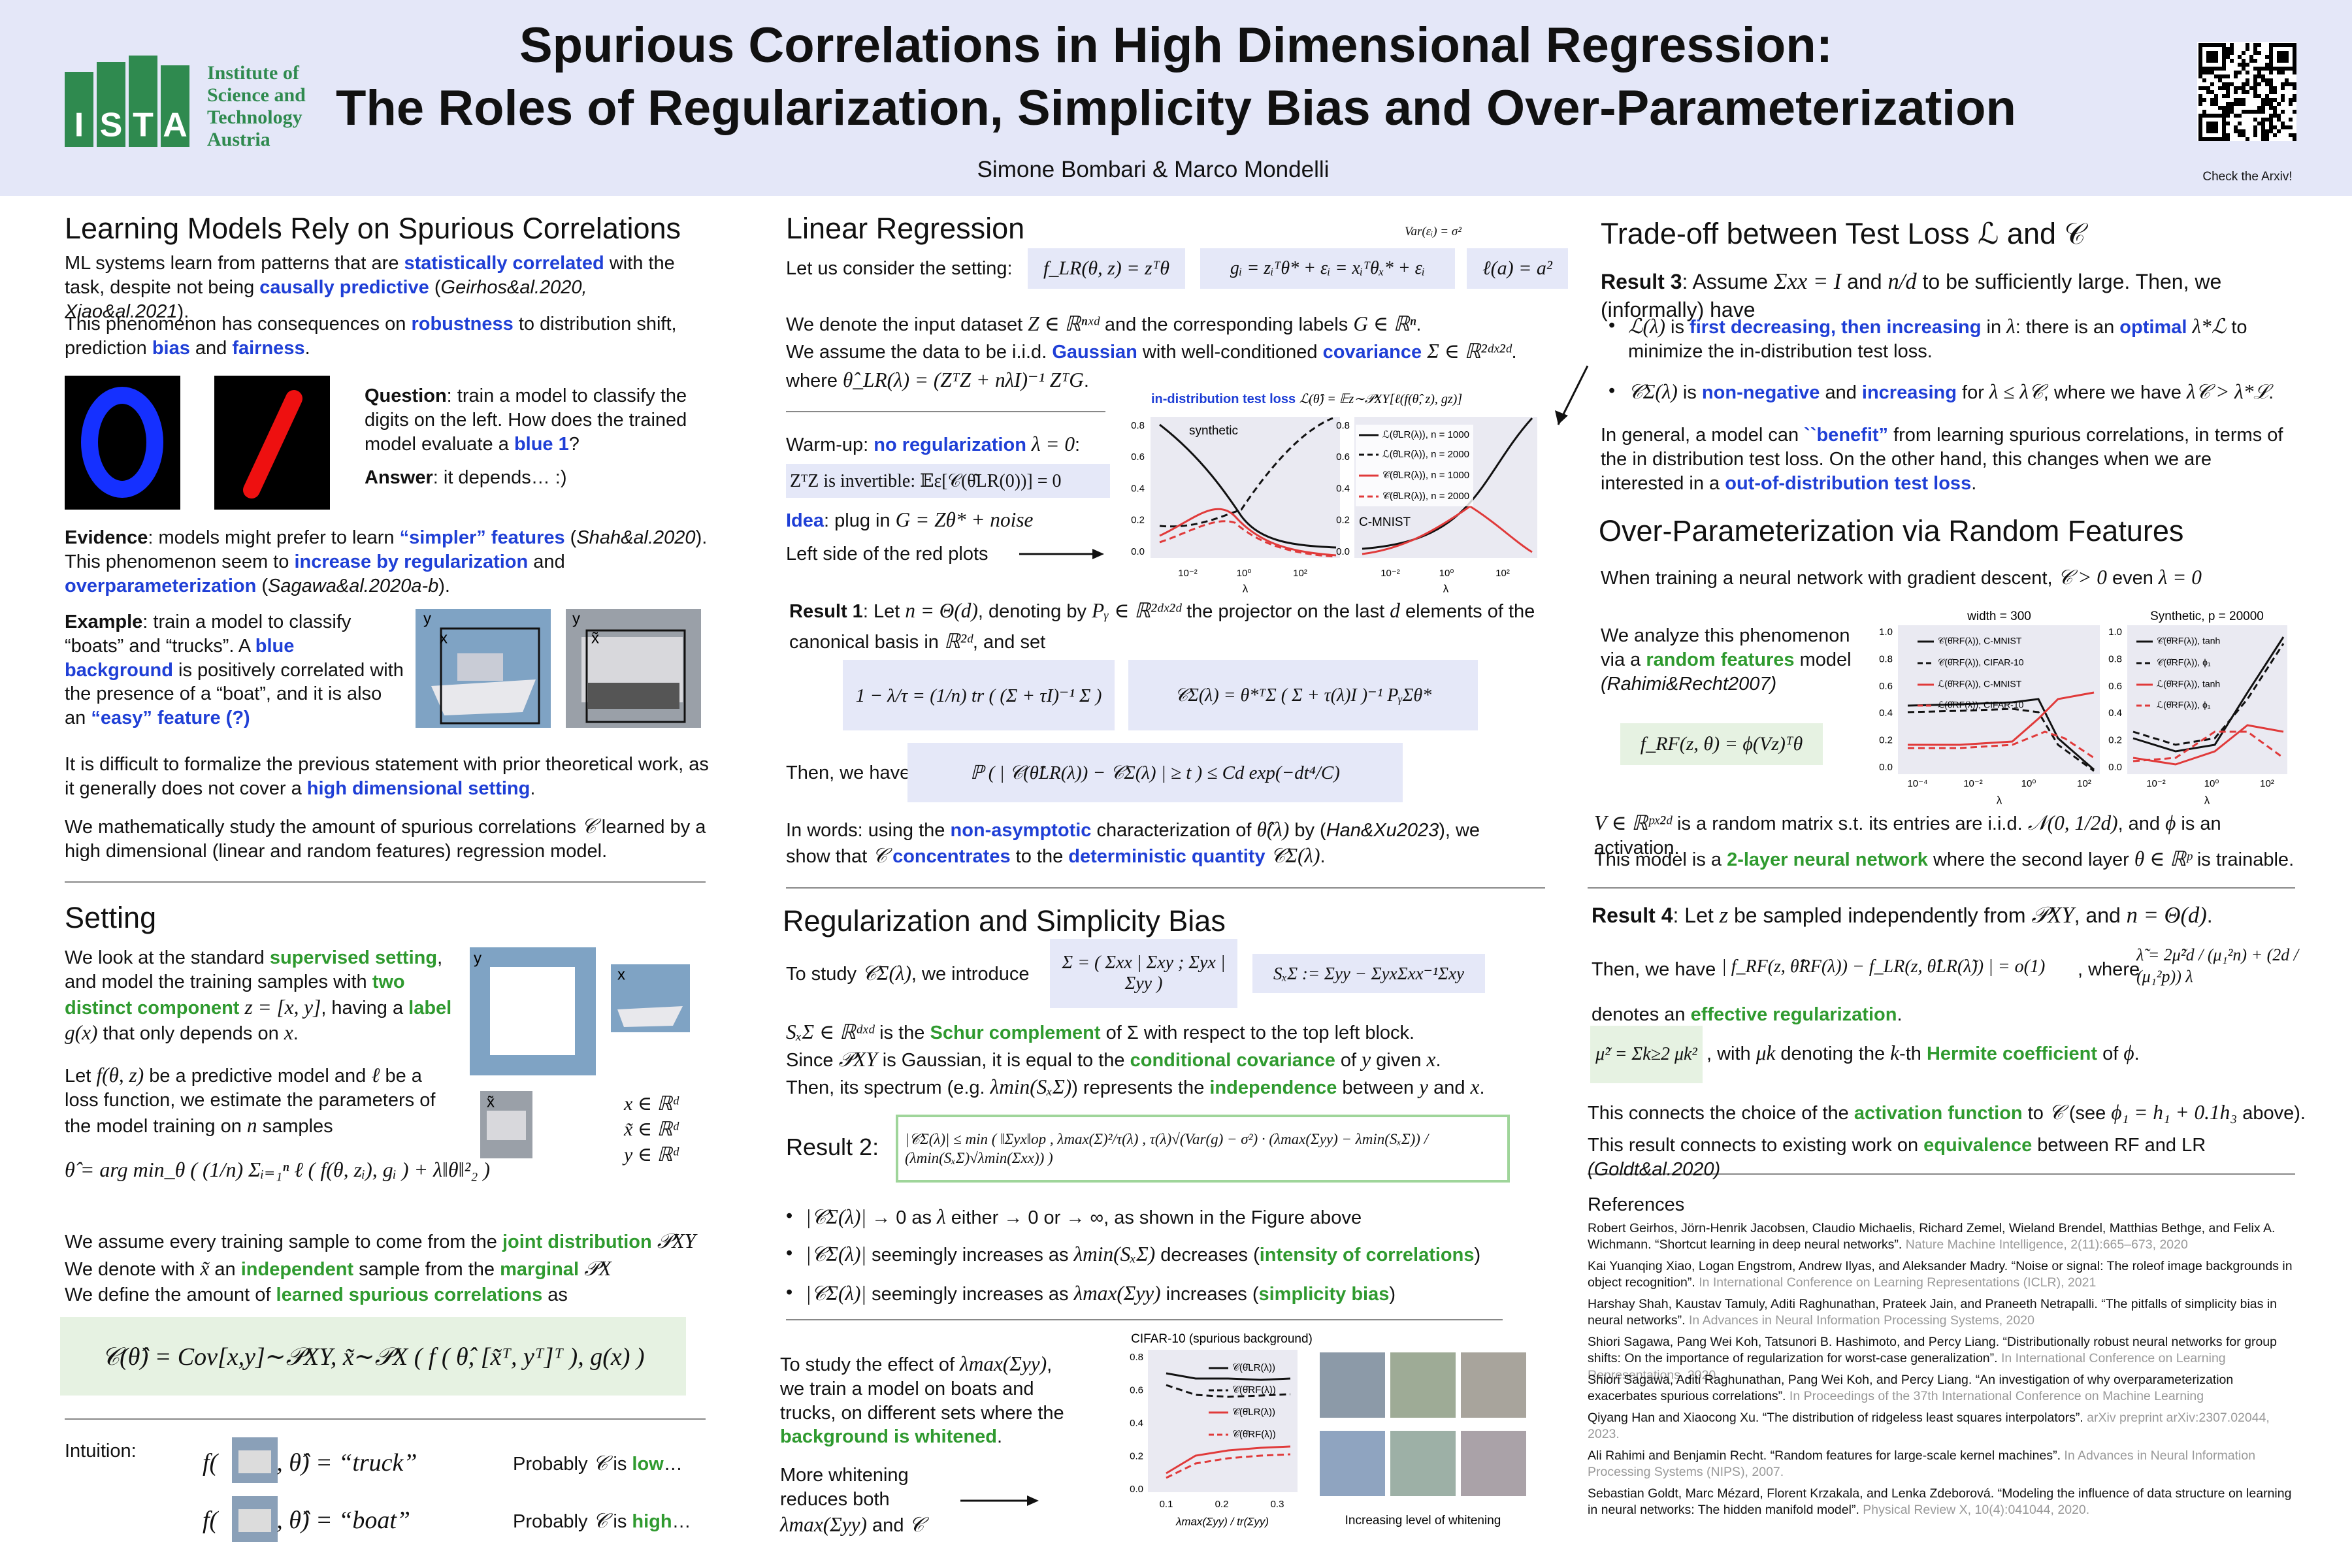  I want to click on legend-label: ℒ(θ̂LR(λ)), n = 1000, so click(1425, 434).